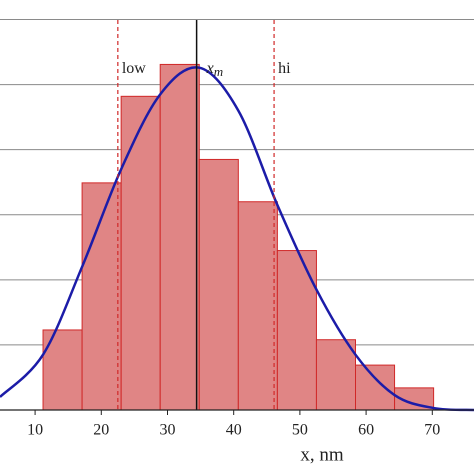 The image size is (474, 474). I want to click on marker-label: hi, so click(284, 68).